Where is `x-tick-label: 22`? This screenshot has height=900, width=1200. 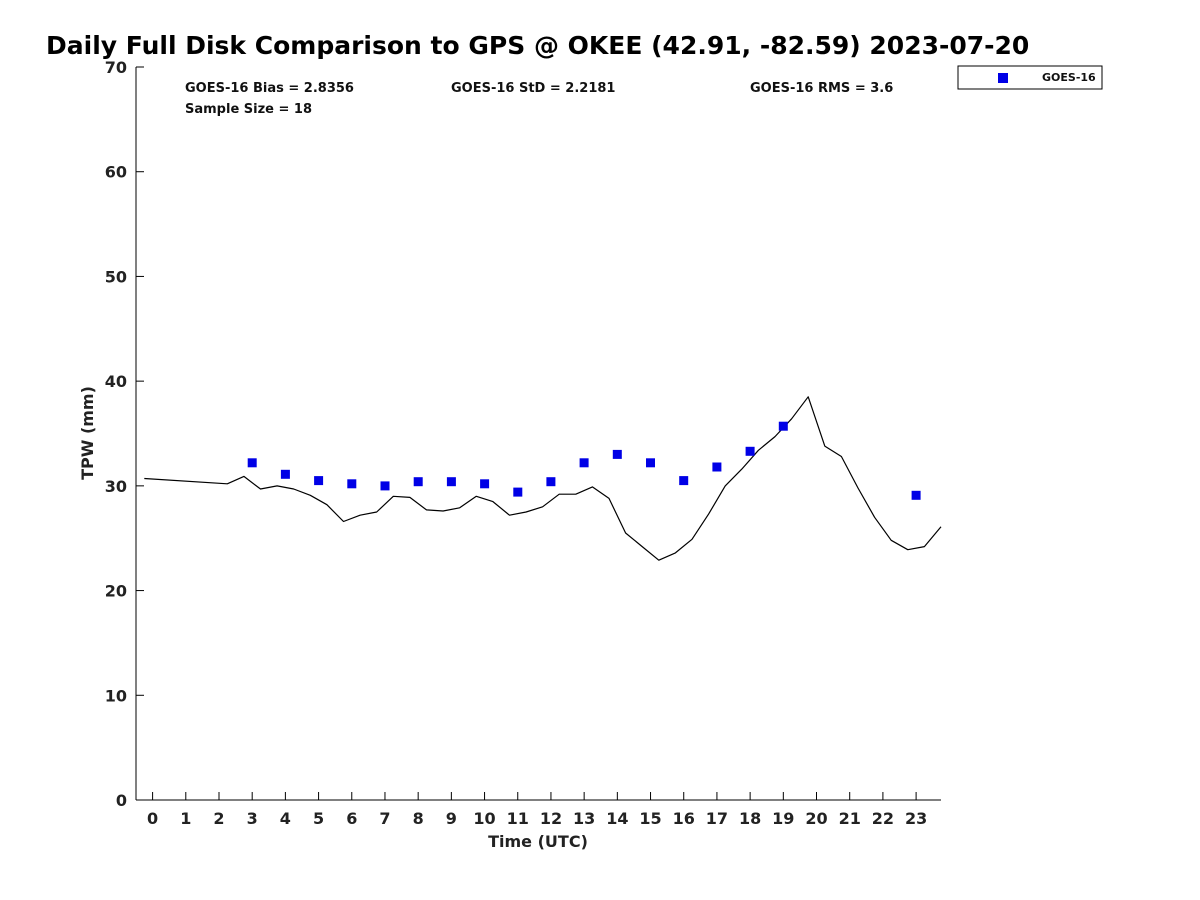 x-tick-label: 22 is located at coordinates (883, 818).